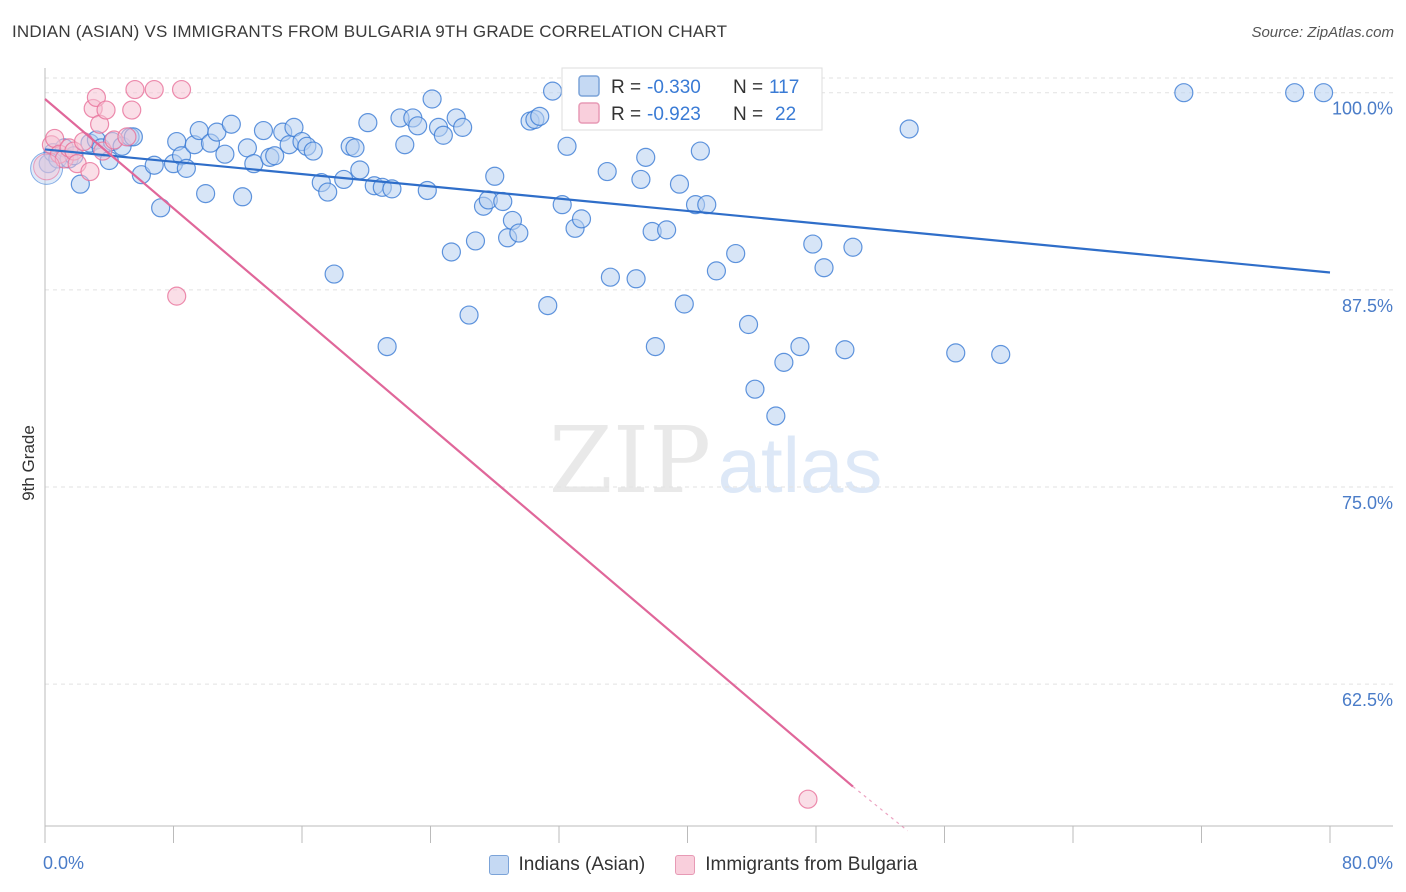 This screenshot has height=892, width=1406. What do you see at coordinates (1367, 503) in the screenshot?
I see `y-tick-label: 75.0%` at bounding box center [1367, 503].